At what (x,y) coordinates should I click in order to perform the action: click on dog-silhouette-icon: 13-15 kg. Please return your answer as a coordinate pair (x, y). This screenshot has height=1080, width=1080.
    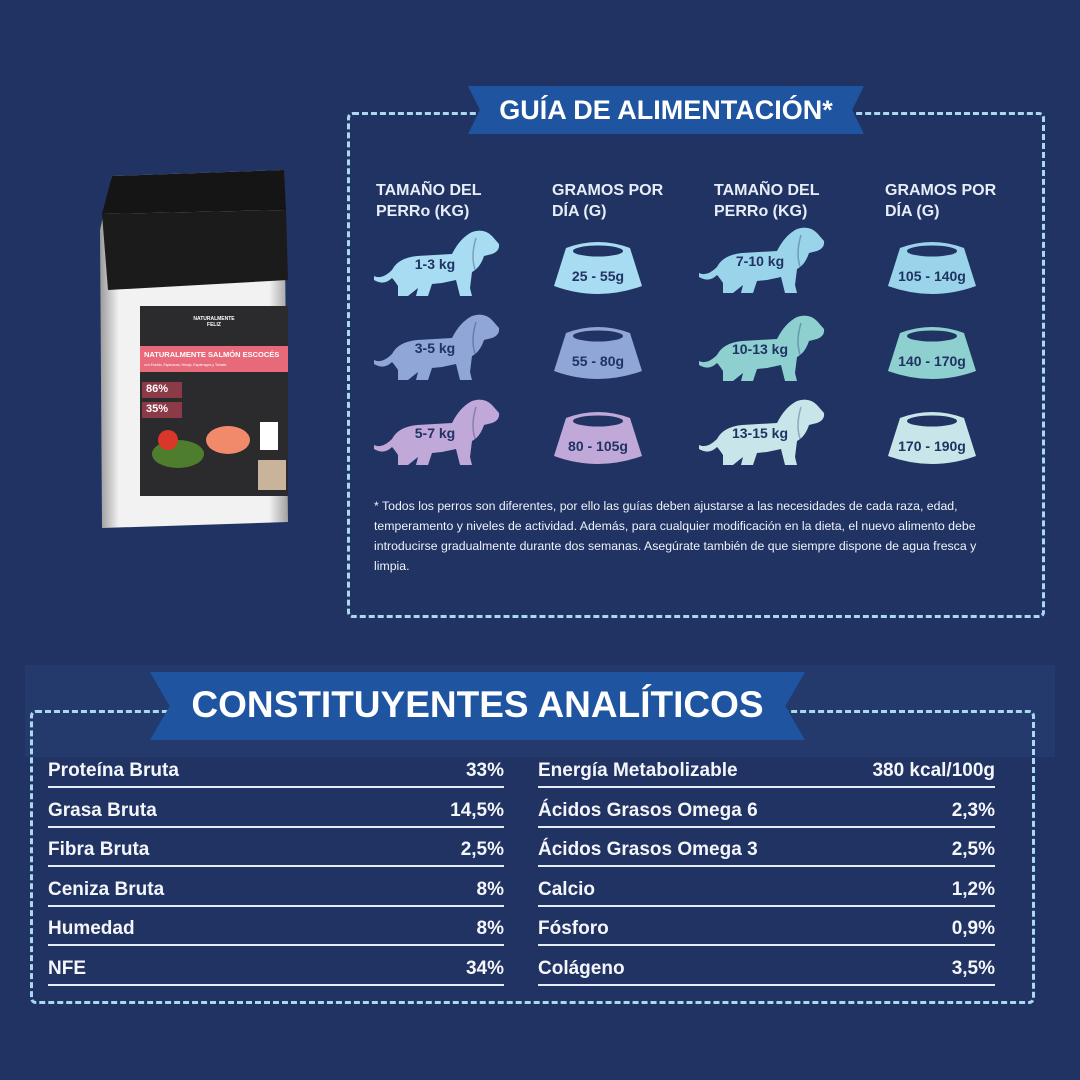
    Looking at the image, I should click on (762, 432).